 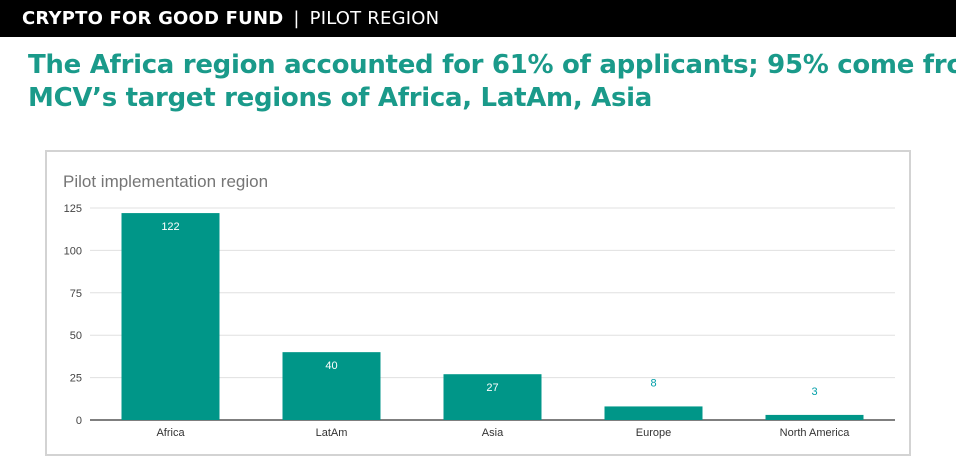 I want to click on x-tick-label: Europe, so click(x=653, y=433).